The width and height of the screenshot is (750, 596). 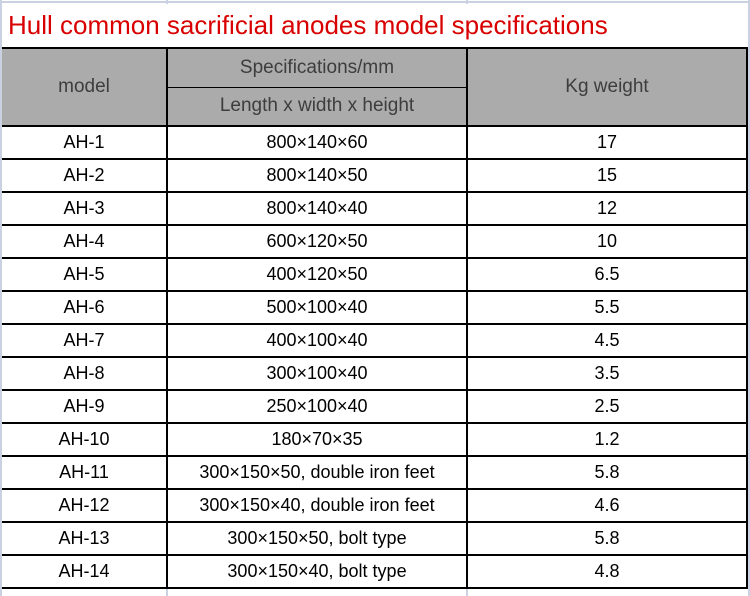 What do you see at coordinates (317, 307) in the screenshot?
I see `cell-spec: 500×100×40` at bounding box center [317, 307].